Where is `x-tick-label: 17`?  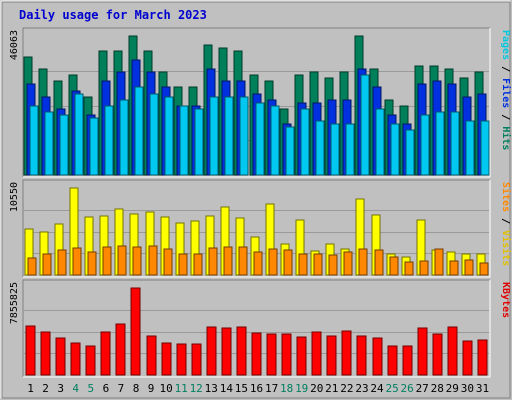
x-tick-label: 17 is located at coordinates (271, 388).